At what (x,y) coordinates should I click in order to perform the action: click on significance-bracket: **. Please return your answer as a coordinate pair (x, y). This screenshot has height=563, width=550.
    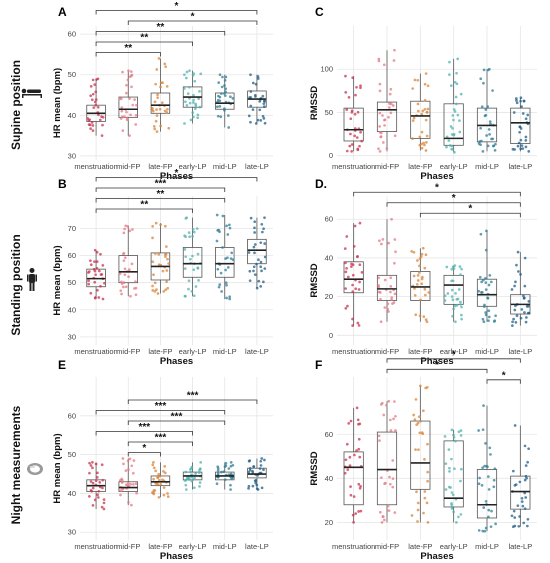
    Looking at the image, I should click on (144, 206).